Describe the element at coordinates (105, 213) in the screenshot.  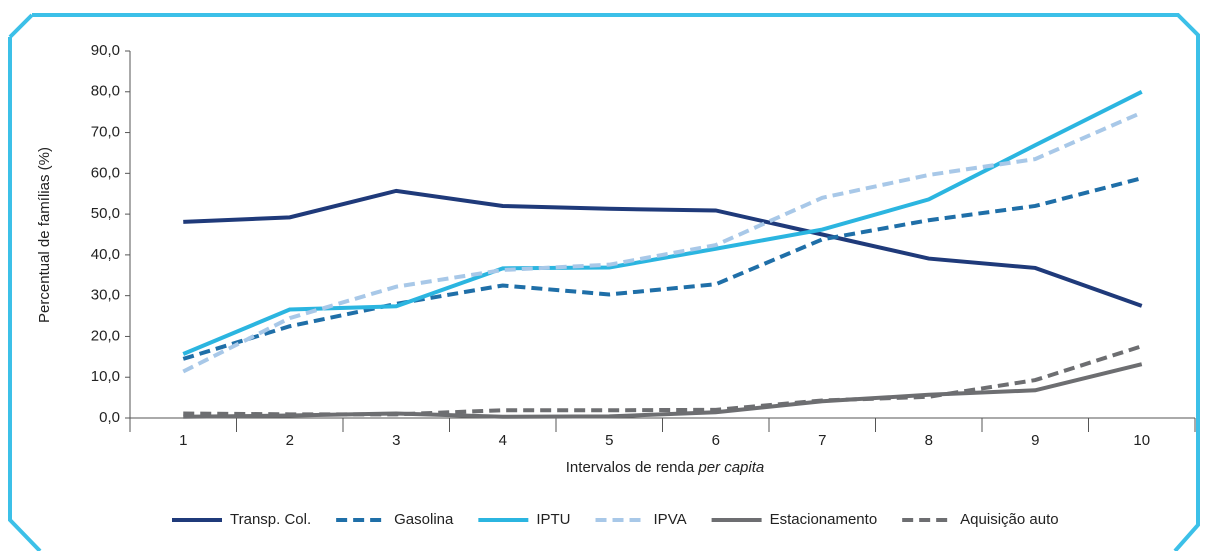
I see `y-tick-label: 50,0` at that location.